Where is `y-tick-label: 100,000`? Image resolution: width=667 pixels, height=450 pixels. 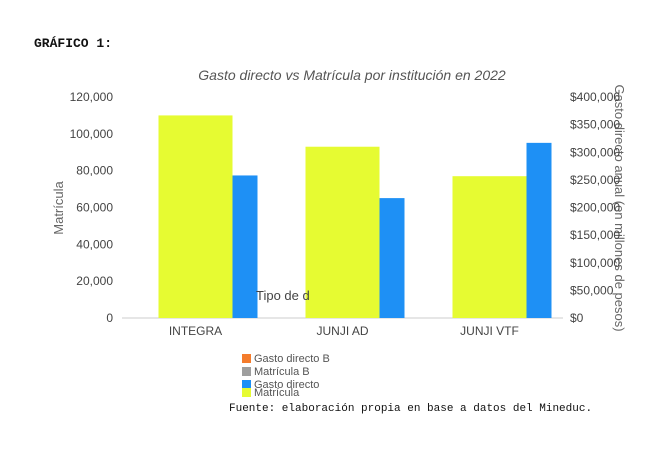 y-tick-label: 100,000 is located at coordinates (92, 134).